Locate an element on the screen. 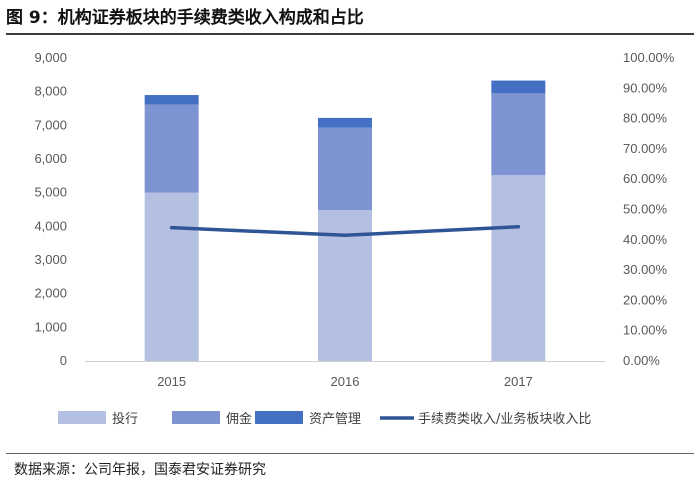 Image resolution: width=700 pixels, height=491 pixels. right-axis-tick-label: 0.00% is located at coordinates (641, 360).